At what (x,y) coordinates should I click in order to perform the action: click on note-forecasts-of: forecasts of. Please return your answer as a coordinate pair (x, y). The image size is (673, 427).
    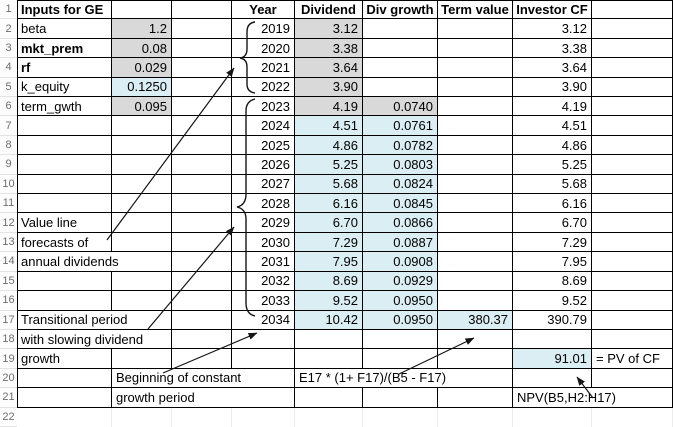
    Looking at the image, I should click on (64, 242).